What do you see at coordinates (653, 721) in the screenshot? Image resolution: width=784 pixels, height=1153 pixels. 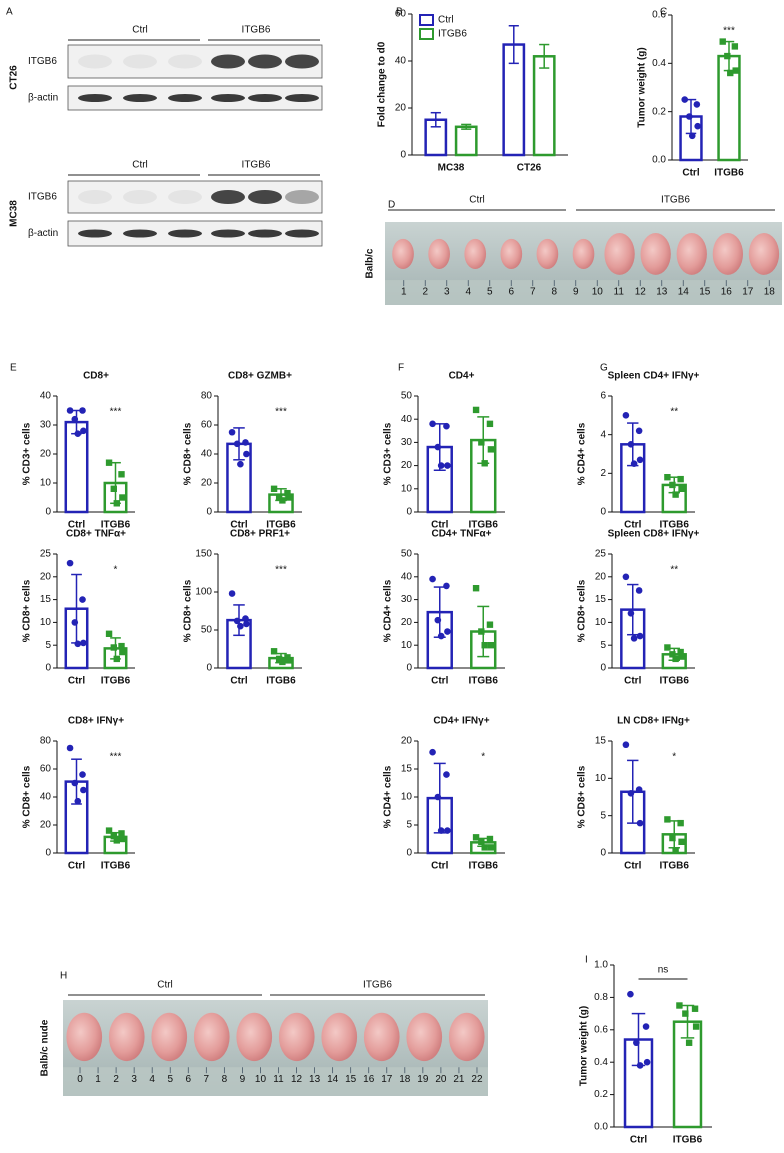 I see `chart-title: LN CD8+ IFNg+` at bounding box center [653, 721].